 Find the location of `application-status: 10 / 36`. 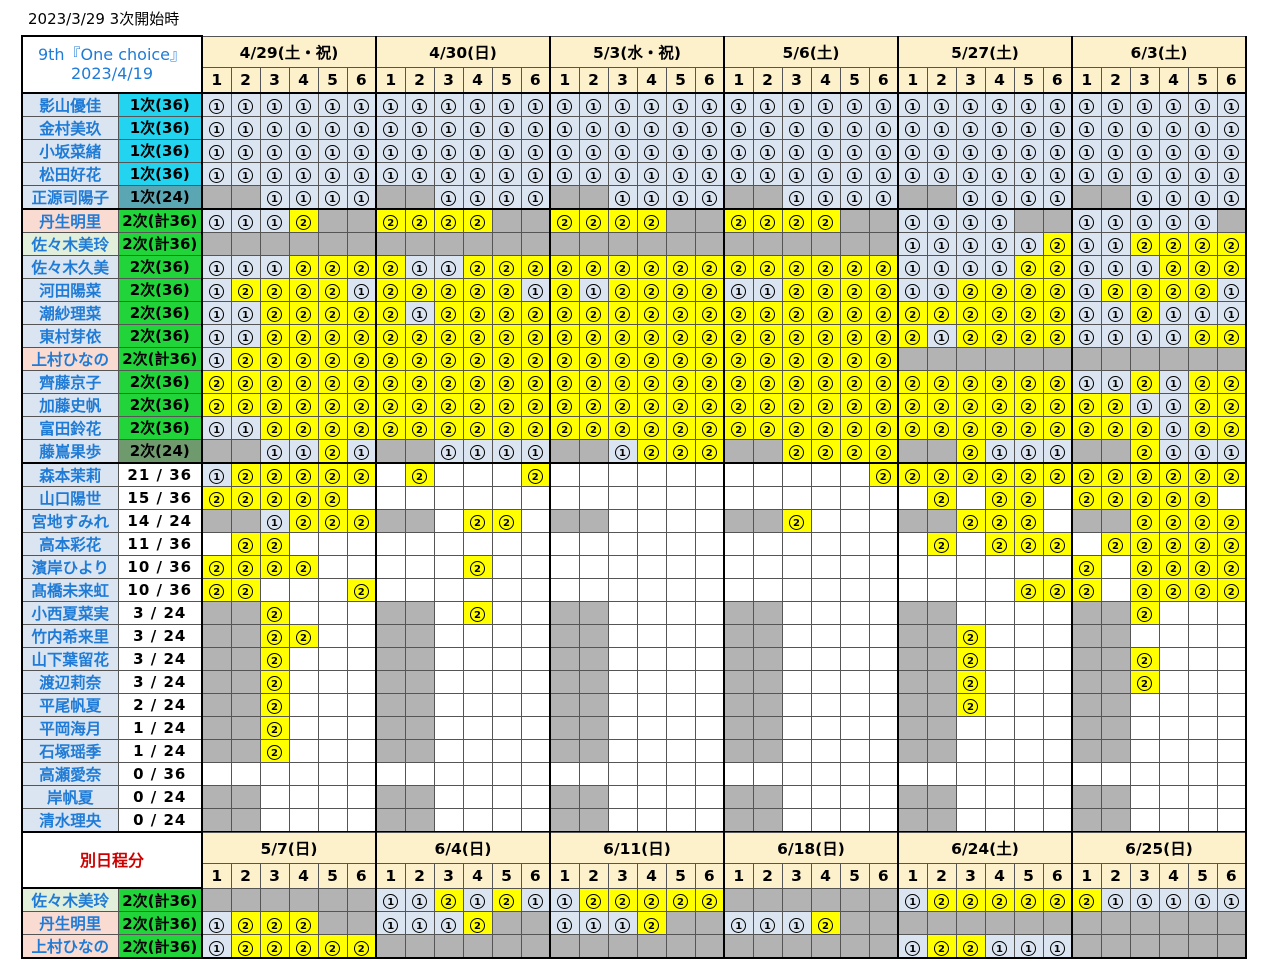

application-status: 10 / 36 is located at coordinates (160, 589).